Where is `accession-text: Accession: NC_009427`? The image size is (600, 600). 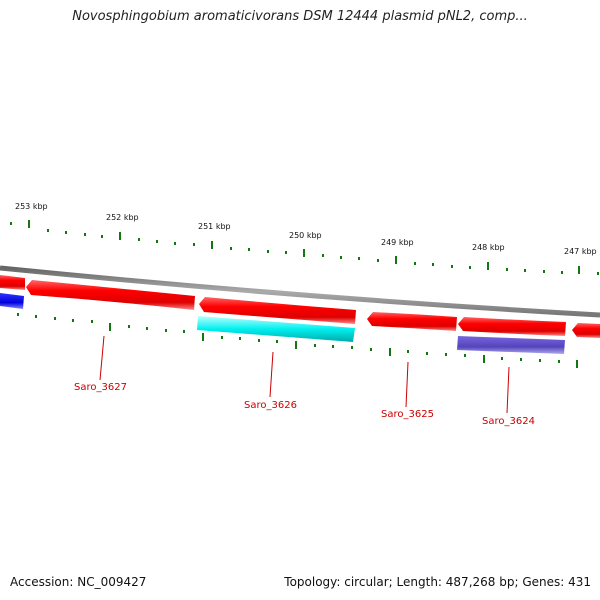
accession-text: Accession: NC_009427 is located at coordinates (78, 582).